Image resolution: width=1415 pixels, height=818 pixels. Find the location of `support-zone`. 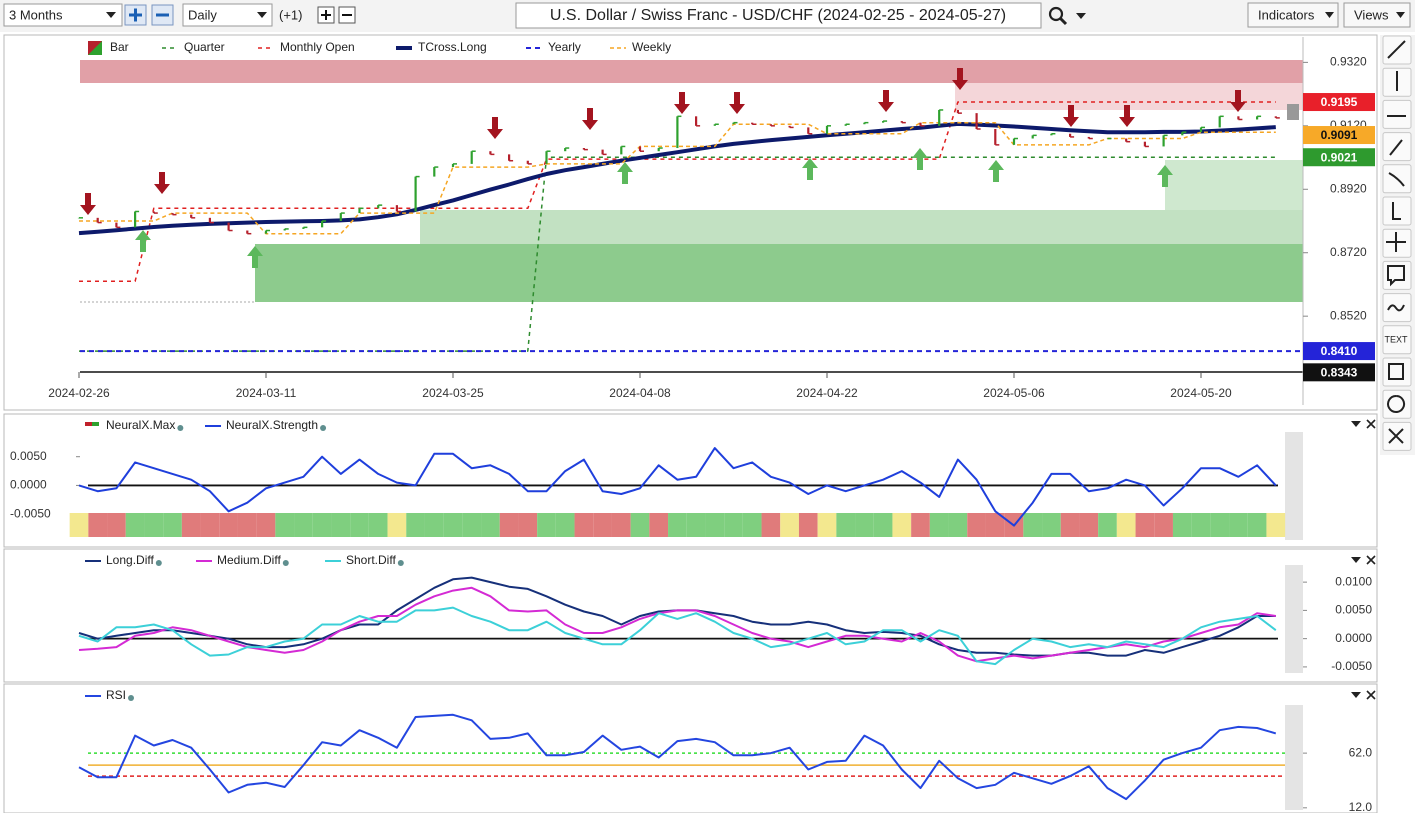

support-zone is located at coordinates (779, 273).